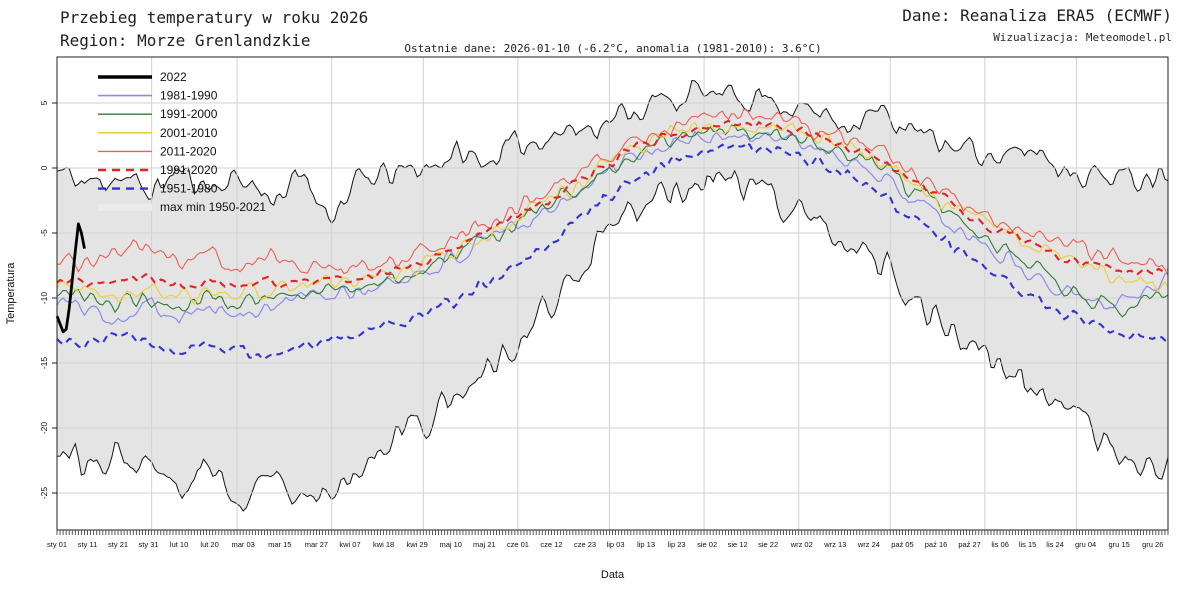  Describe the element at coordinates (173, 77) in the screenshot. I see `legend-label: 2022` at that location.